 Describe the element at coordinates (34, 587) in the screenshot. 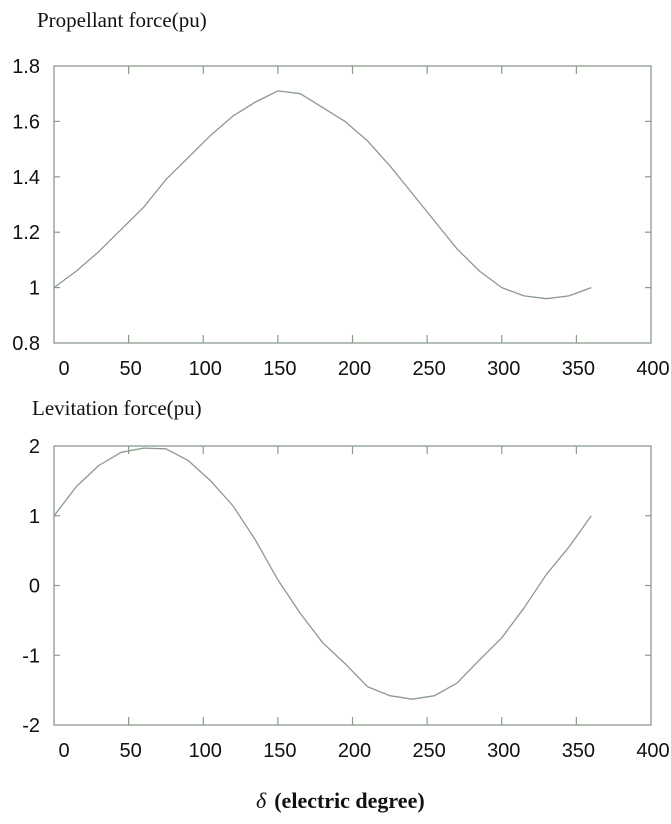

I see `y-tick-label: 0` at that location.